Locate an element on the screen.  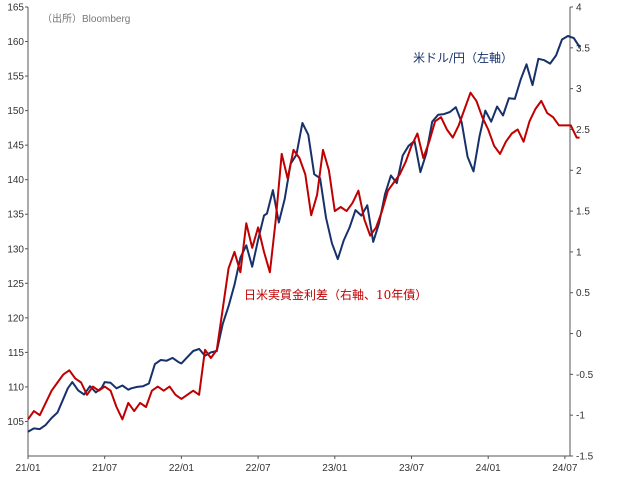
x-tick-label: 21/07 is located at coordinates (104, 468).